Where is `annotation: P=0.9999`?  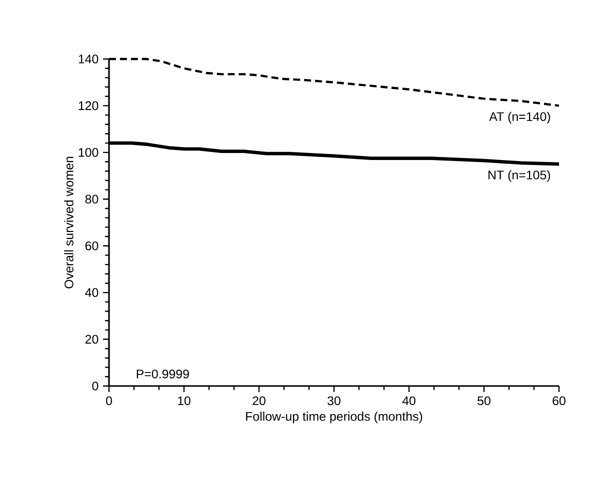 annotation: P=0.9999 is located at coordinates (162, 374).